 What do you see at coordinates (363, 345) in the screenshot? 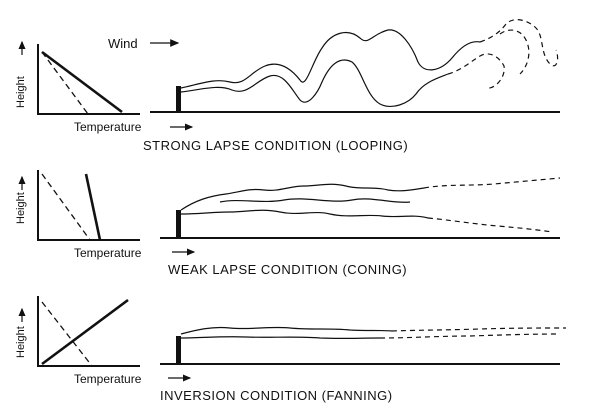
I see `plume-scene-fanning` at bounding box center [363, 345].